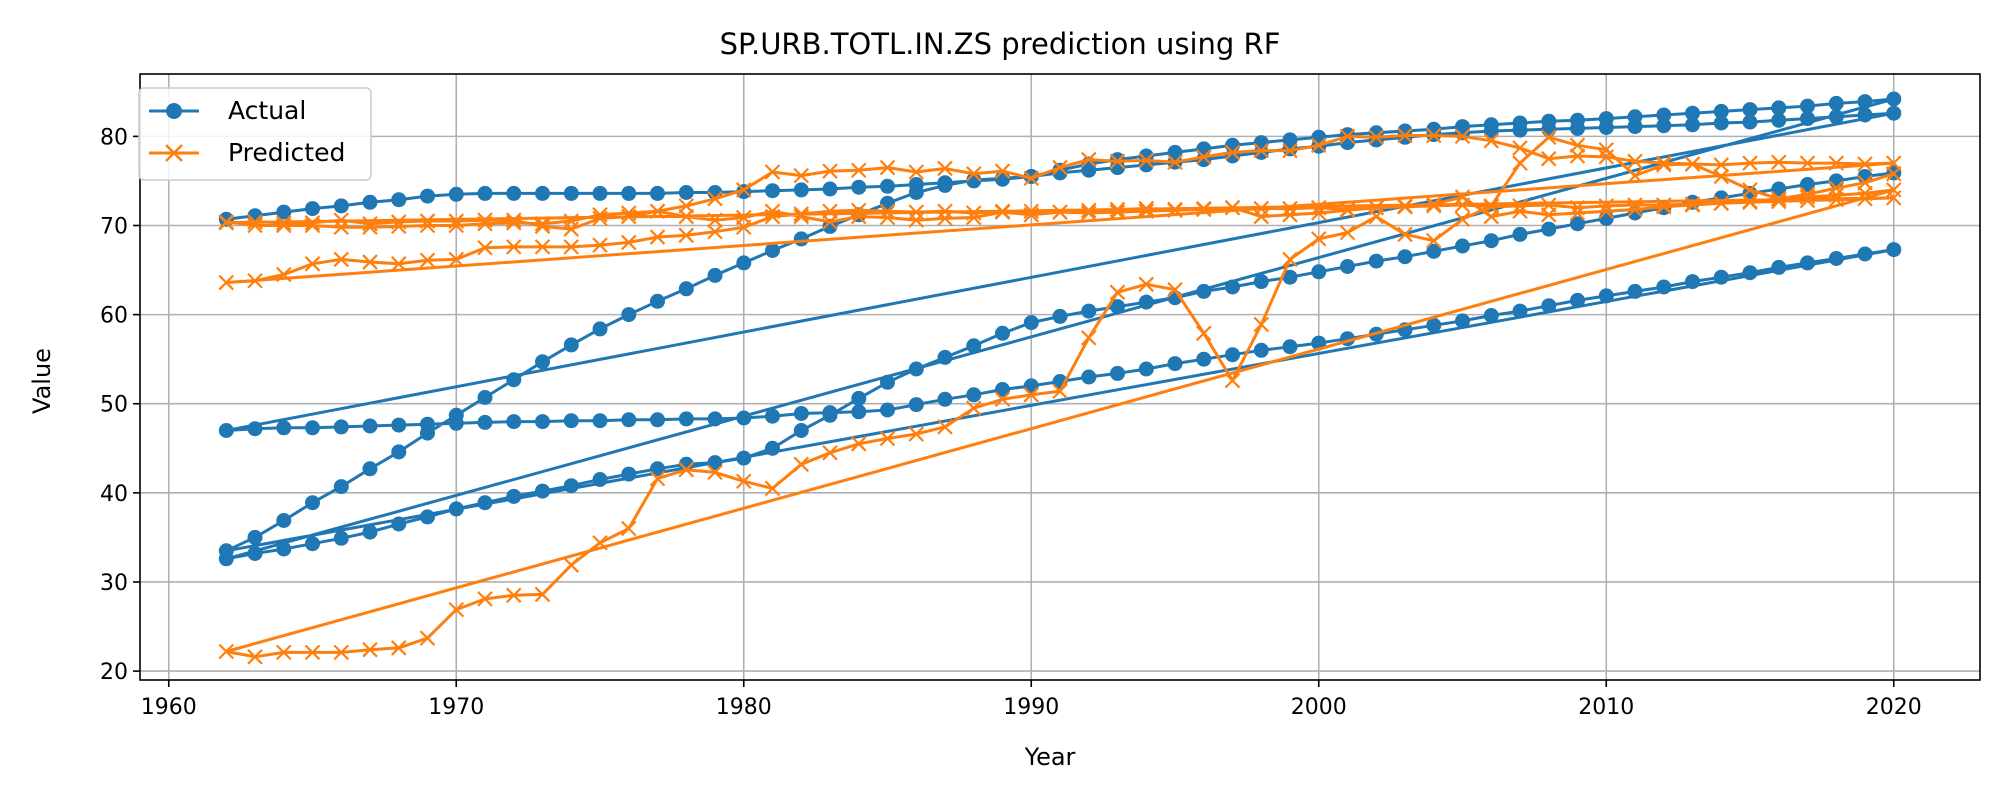  I want to click on y-tick-label: 30, so click(114, 583).